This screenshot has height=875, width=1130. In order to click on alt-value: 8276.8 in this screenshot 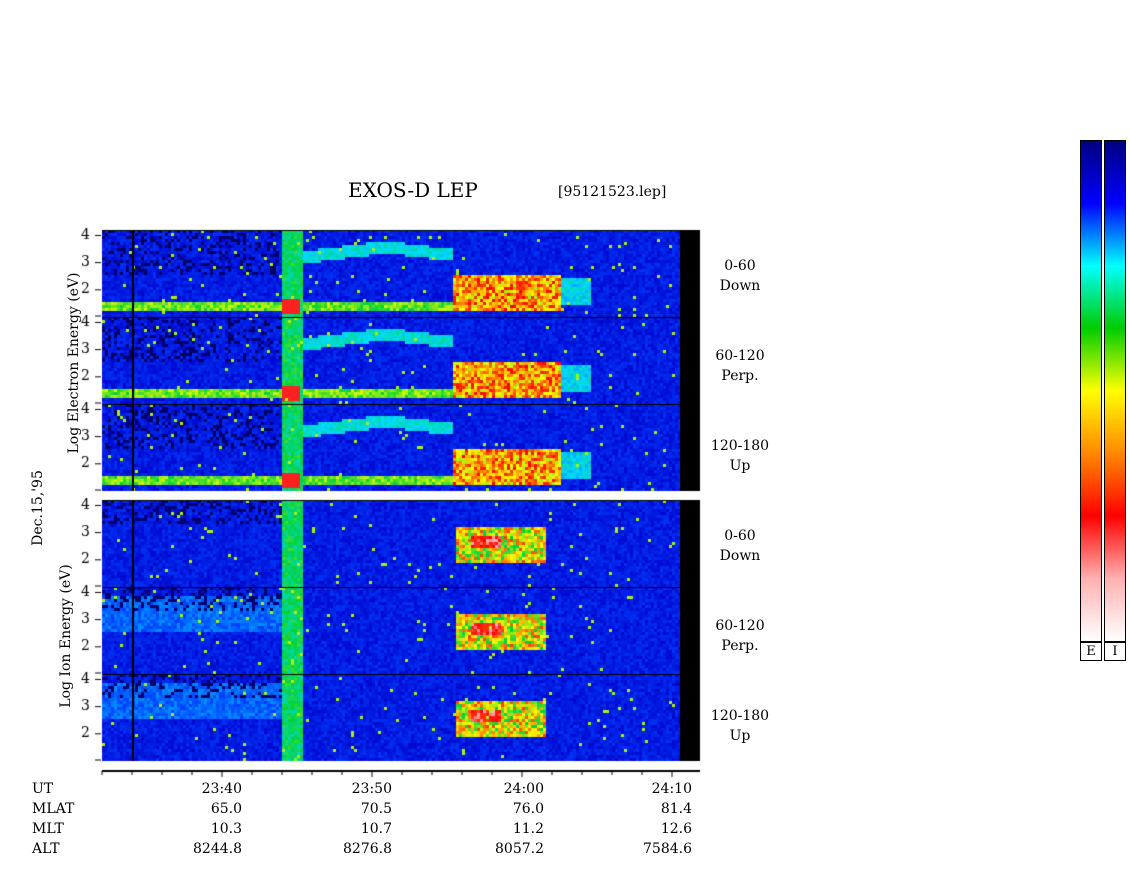, I will do `click(367, 849)`.